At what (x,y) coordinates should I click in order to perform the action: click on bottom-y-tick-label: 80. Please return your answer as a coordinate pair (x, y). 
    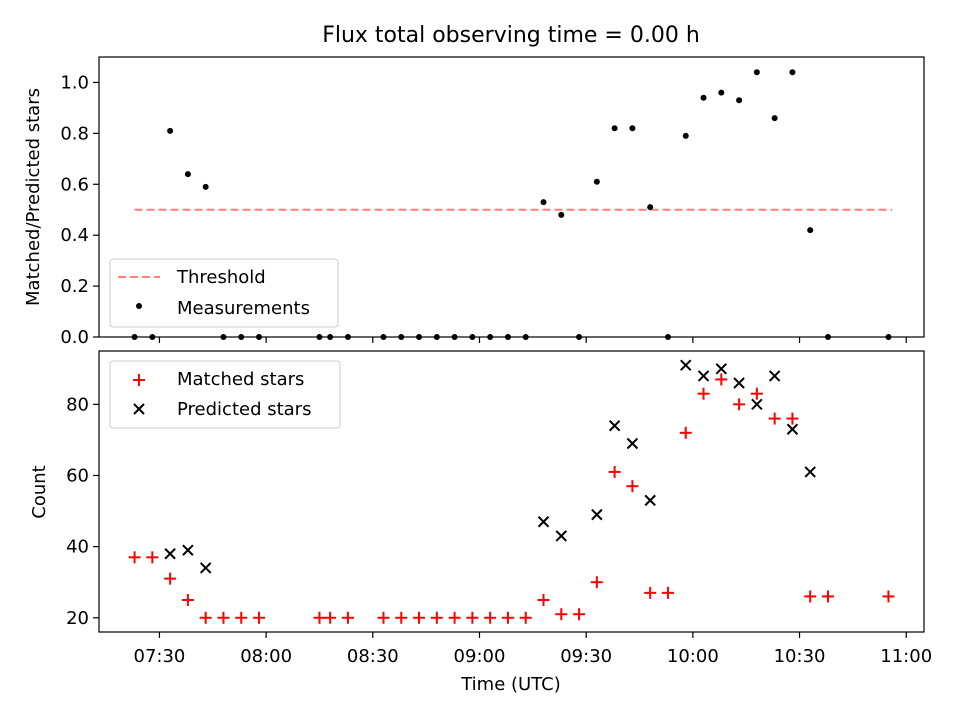
    Looking at the image, I should click on (77, 404).